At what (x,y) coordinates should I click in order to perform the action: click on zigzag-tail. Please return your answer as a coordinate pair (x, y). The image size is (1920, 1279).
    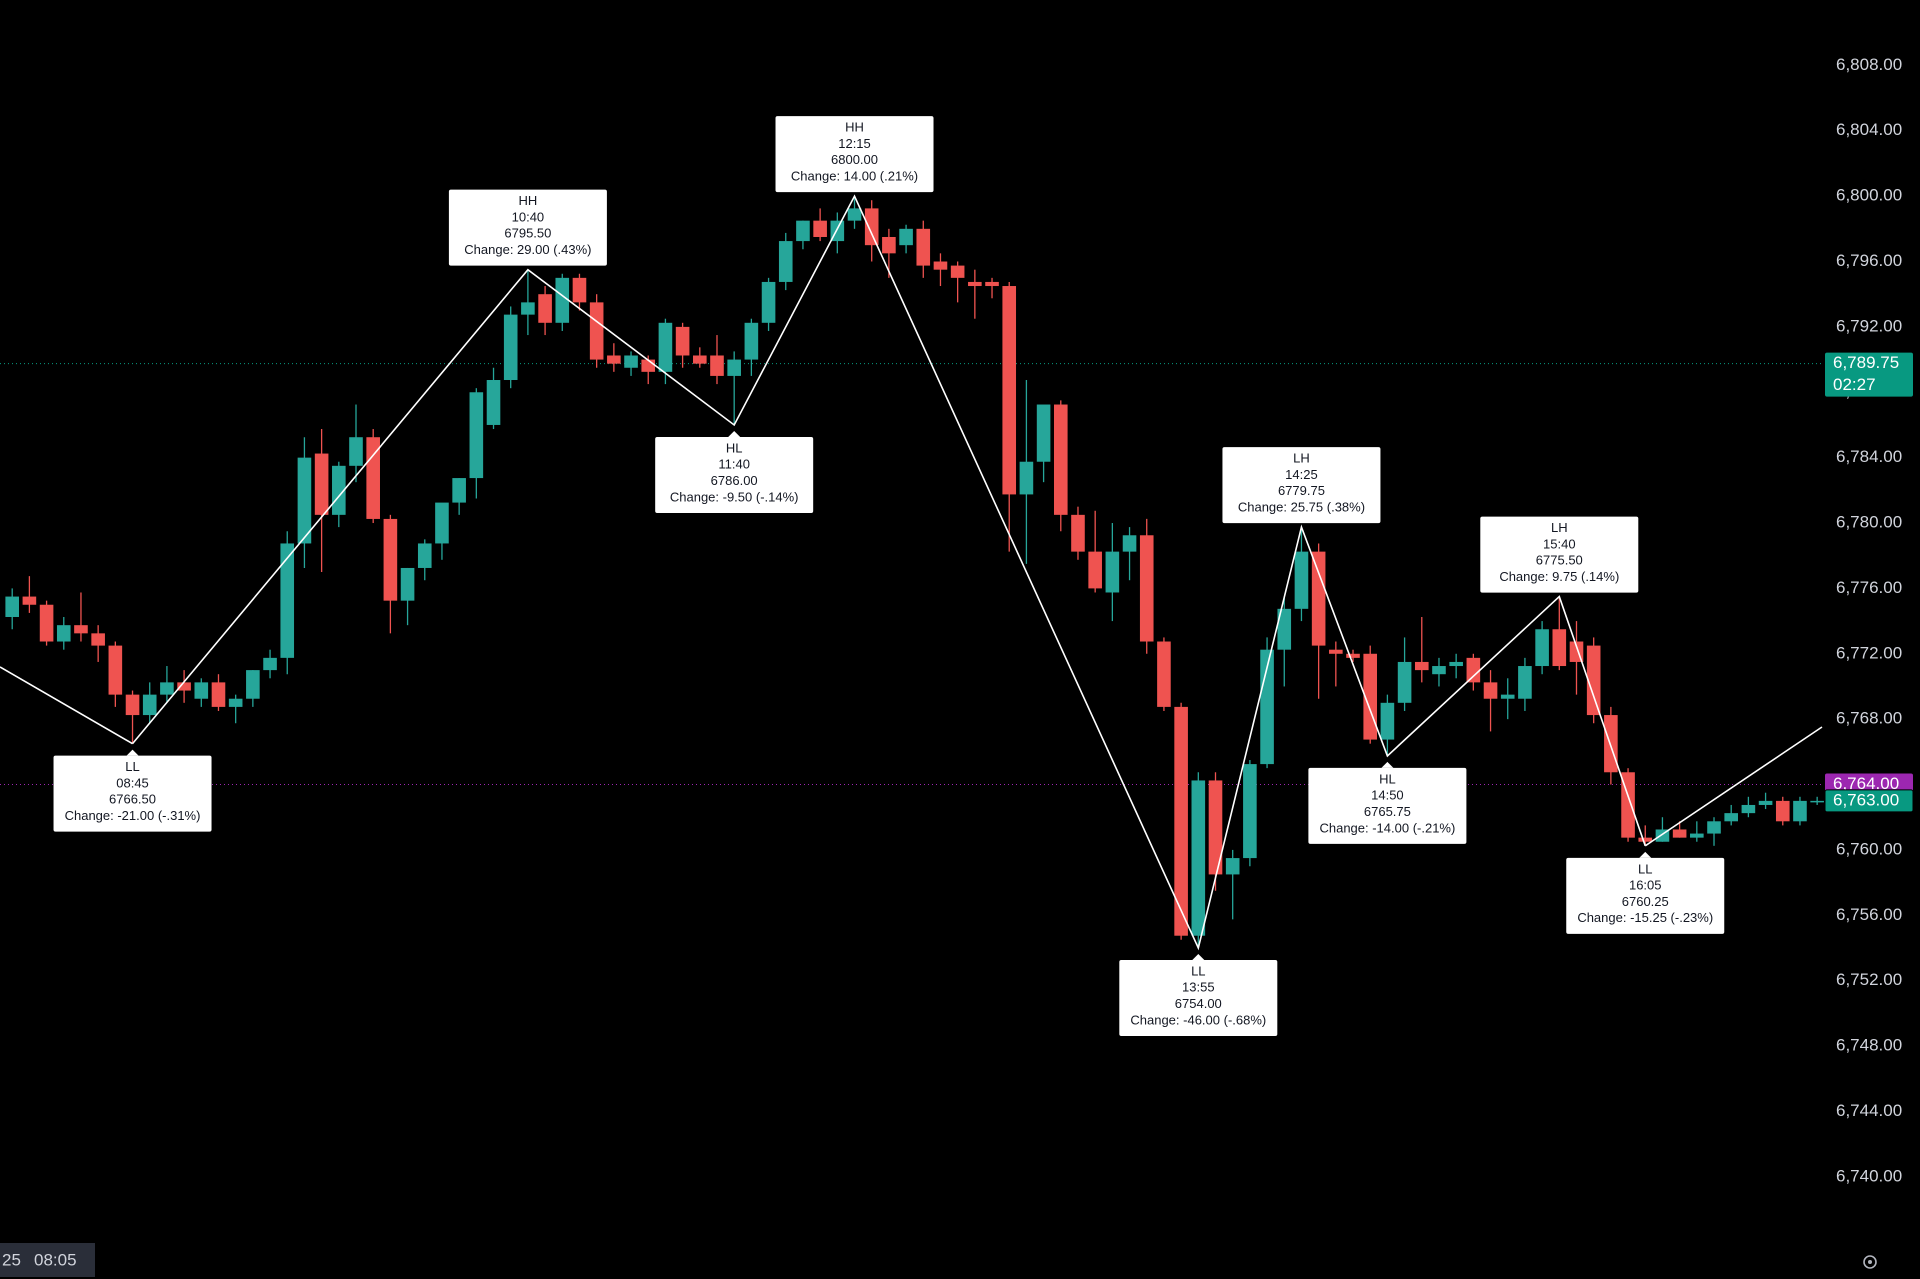
    Looking at the image, I should click on (1733, 786).